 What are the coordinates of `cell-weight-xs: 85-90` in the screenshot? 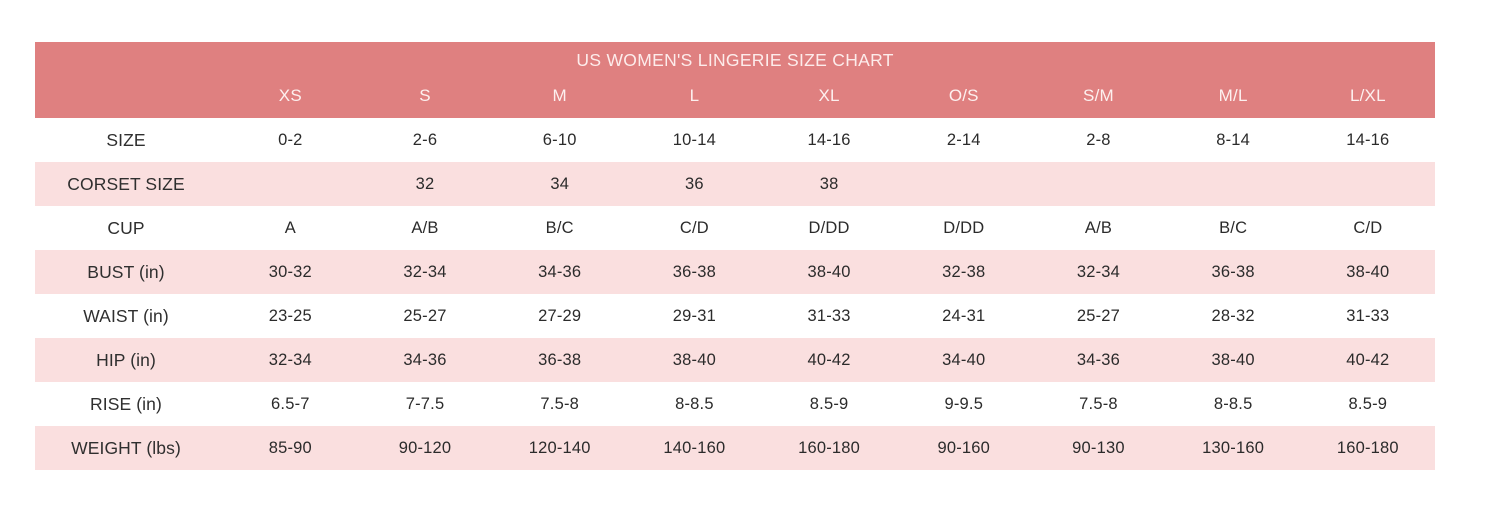 It's located at (290, 447).